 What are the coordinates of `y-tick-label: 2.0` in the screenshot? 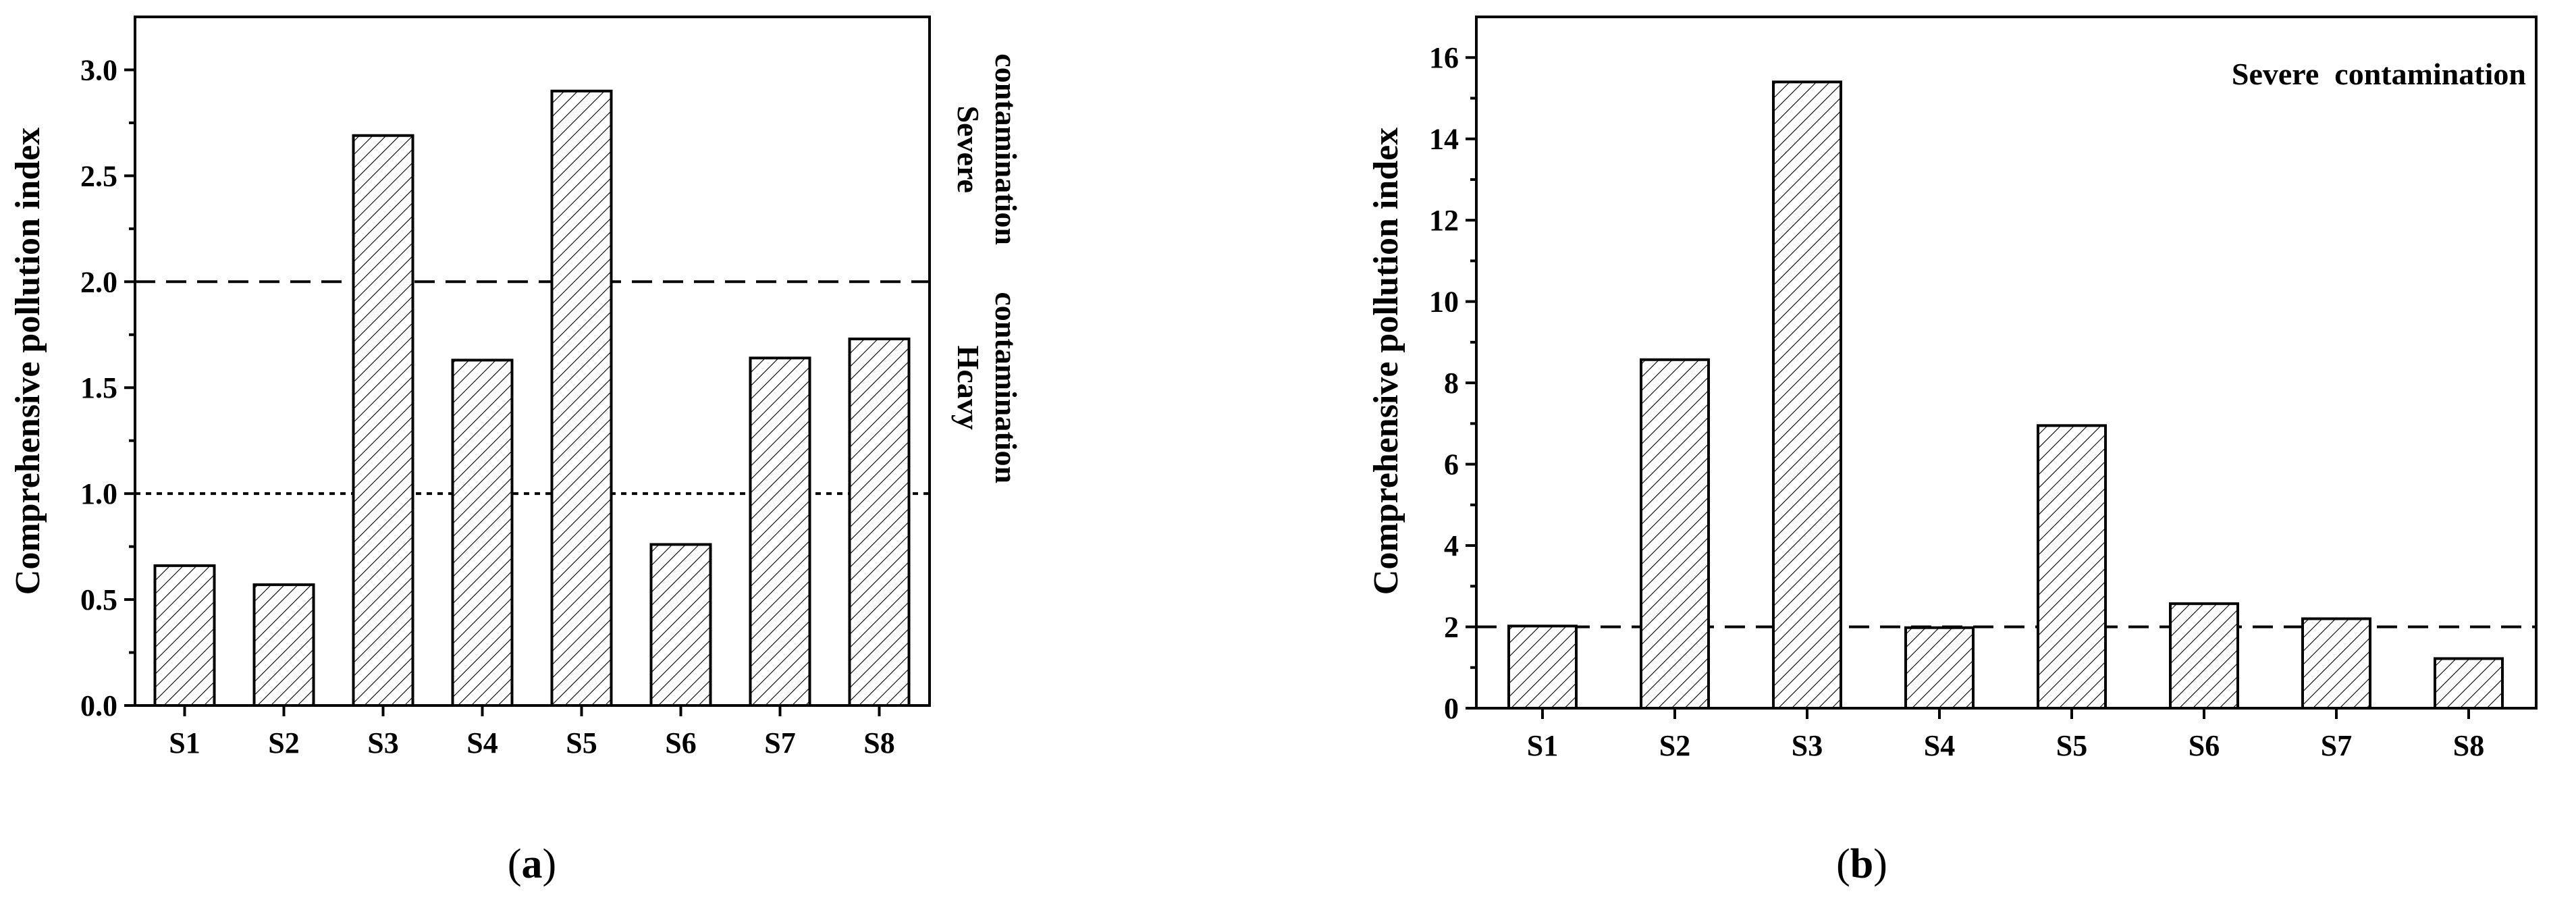 It's located at (98, 281).